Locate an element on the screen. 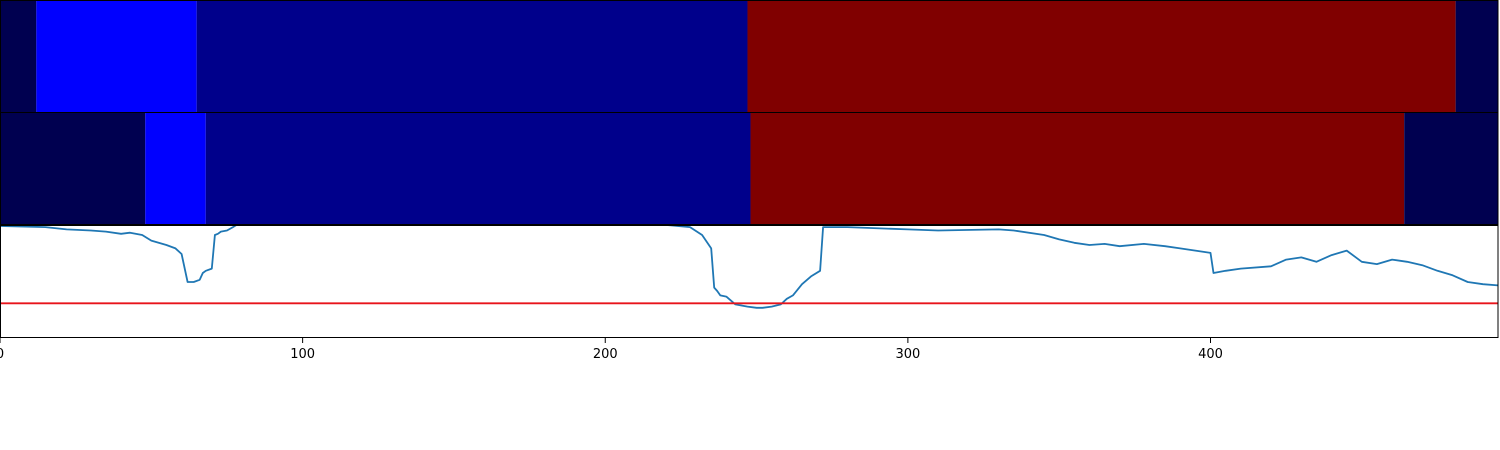 This screenshot has height=450, width=1500. x-tick-label: 300 is located at coordinates (907, 354).